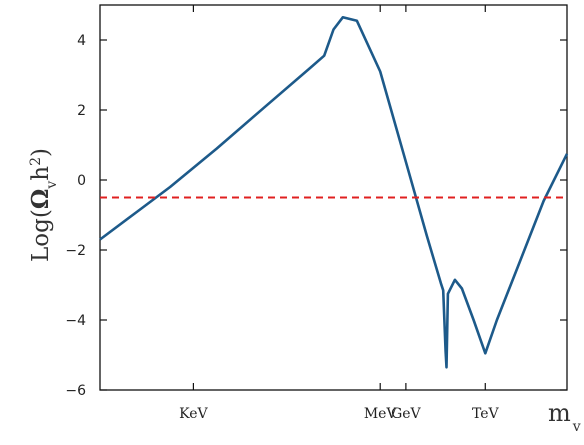  Describe the element at coordinates (193, 414) in the screenshot. I see `x-tick-label: KeV` at that location.